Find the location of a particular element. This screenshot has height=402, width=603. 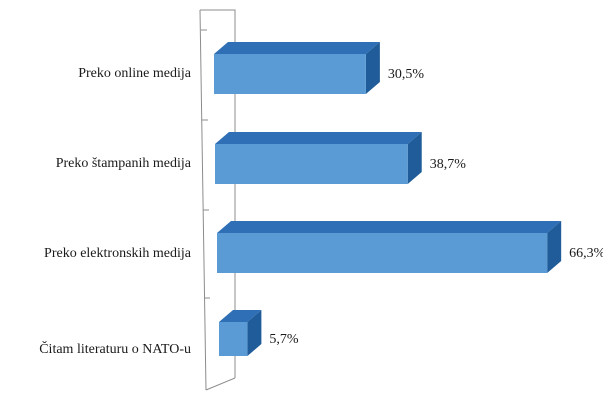

category-label: Čitam literaturu o NATO-u is located at coordinates (115, 348).